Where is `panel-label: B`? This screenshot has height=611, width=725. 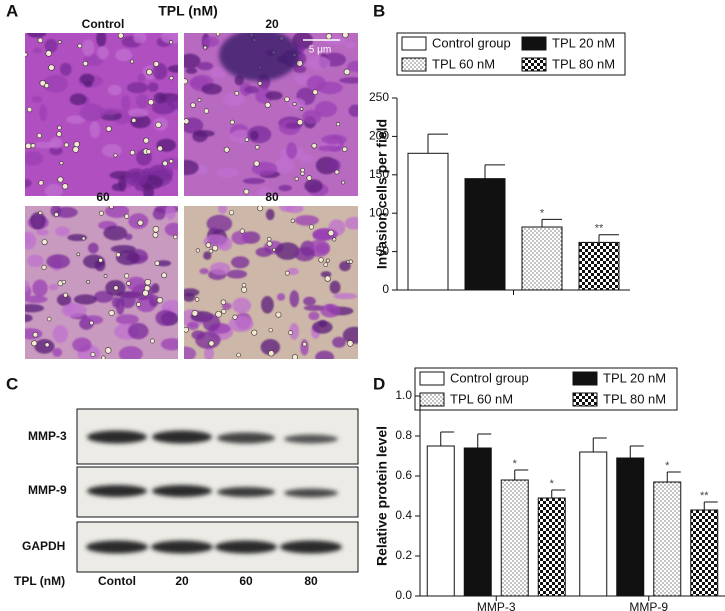
panel-label: B is located at coordinates (379, 10).